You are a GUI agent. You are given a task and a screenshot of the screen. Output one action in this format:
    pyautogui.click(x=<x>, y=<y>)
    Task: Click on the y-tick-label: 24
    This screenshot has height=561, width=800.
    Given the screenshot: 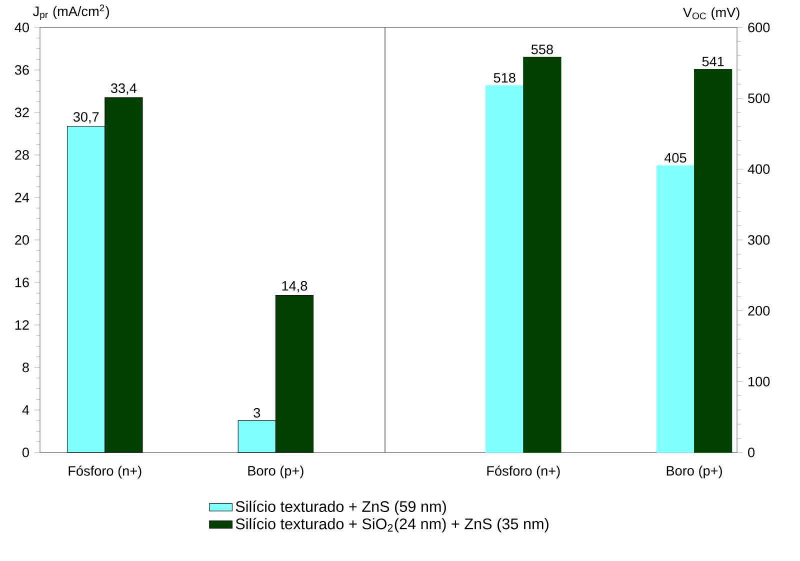 What is the action you would take?
    pyautogui.click(x=22, y=197)
    